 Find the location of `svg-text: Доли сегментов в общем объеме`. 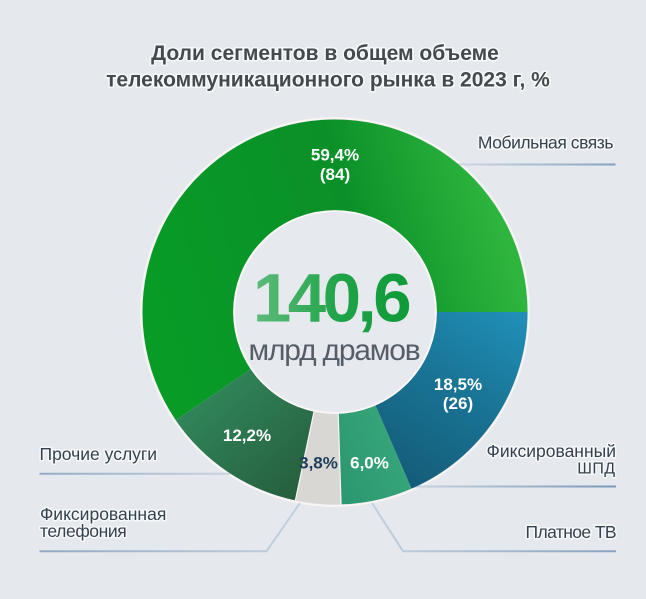

svg-text: Доли сегментов в общем объеме is located at coordinates (325, 53).